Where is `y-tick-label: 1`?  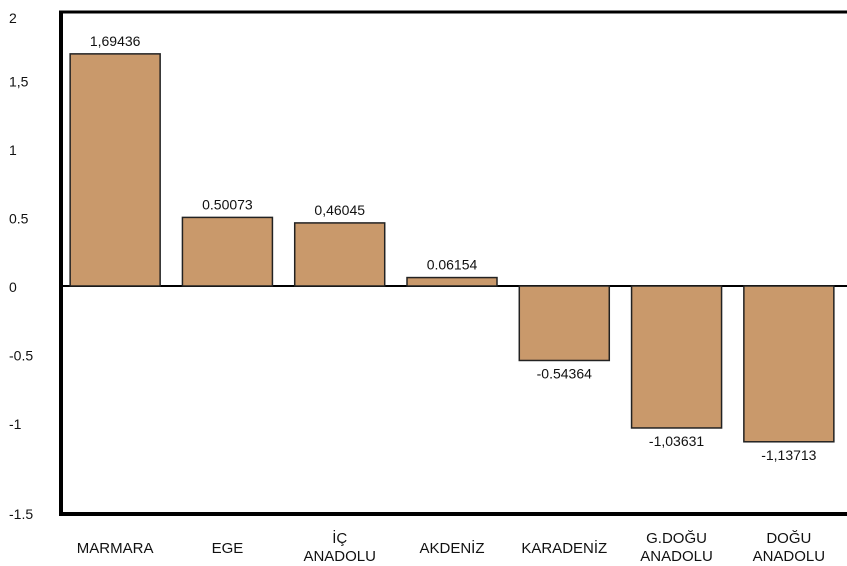 y-tick-label: 1 is located at coordinates (13, 150).